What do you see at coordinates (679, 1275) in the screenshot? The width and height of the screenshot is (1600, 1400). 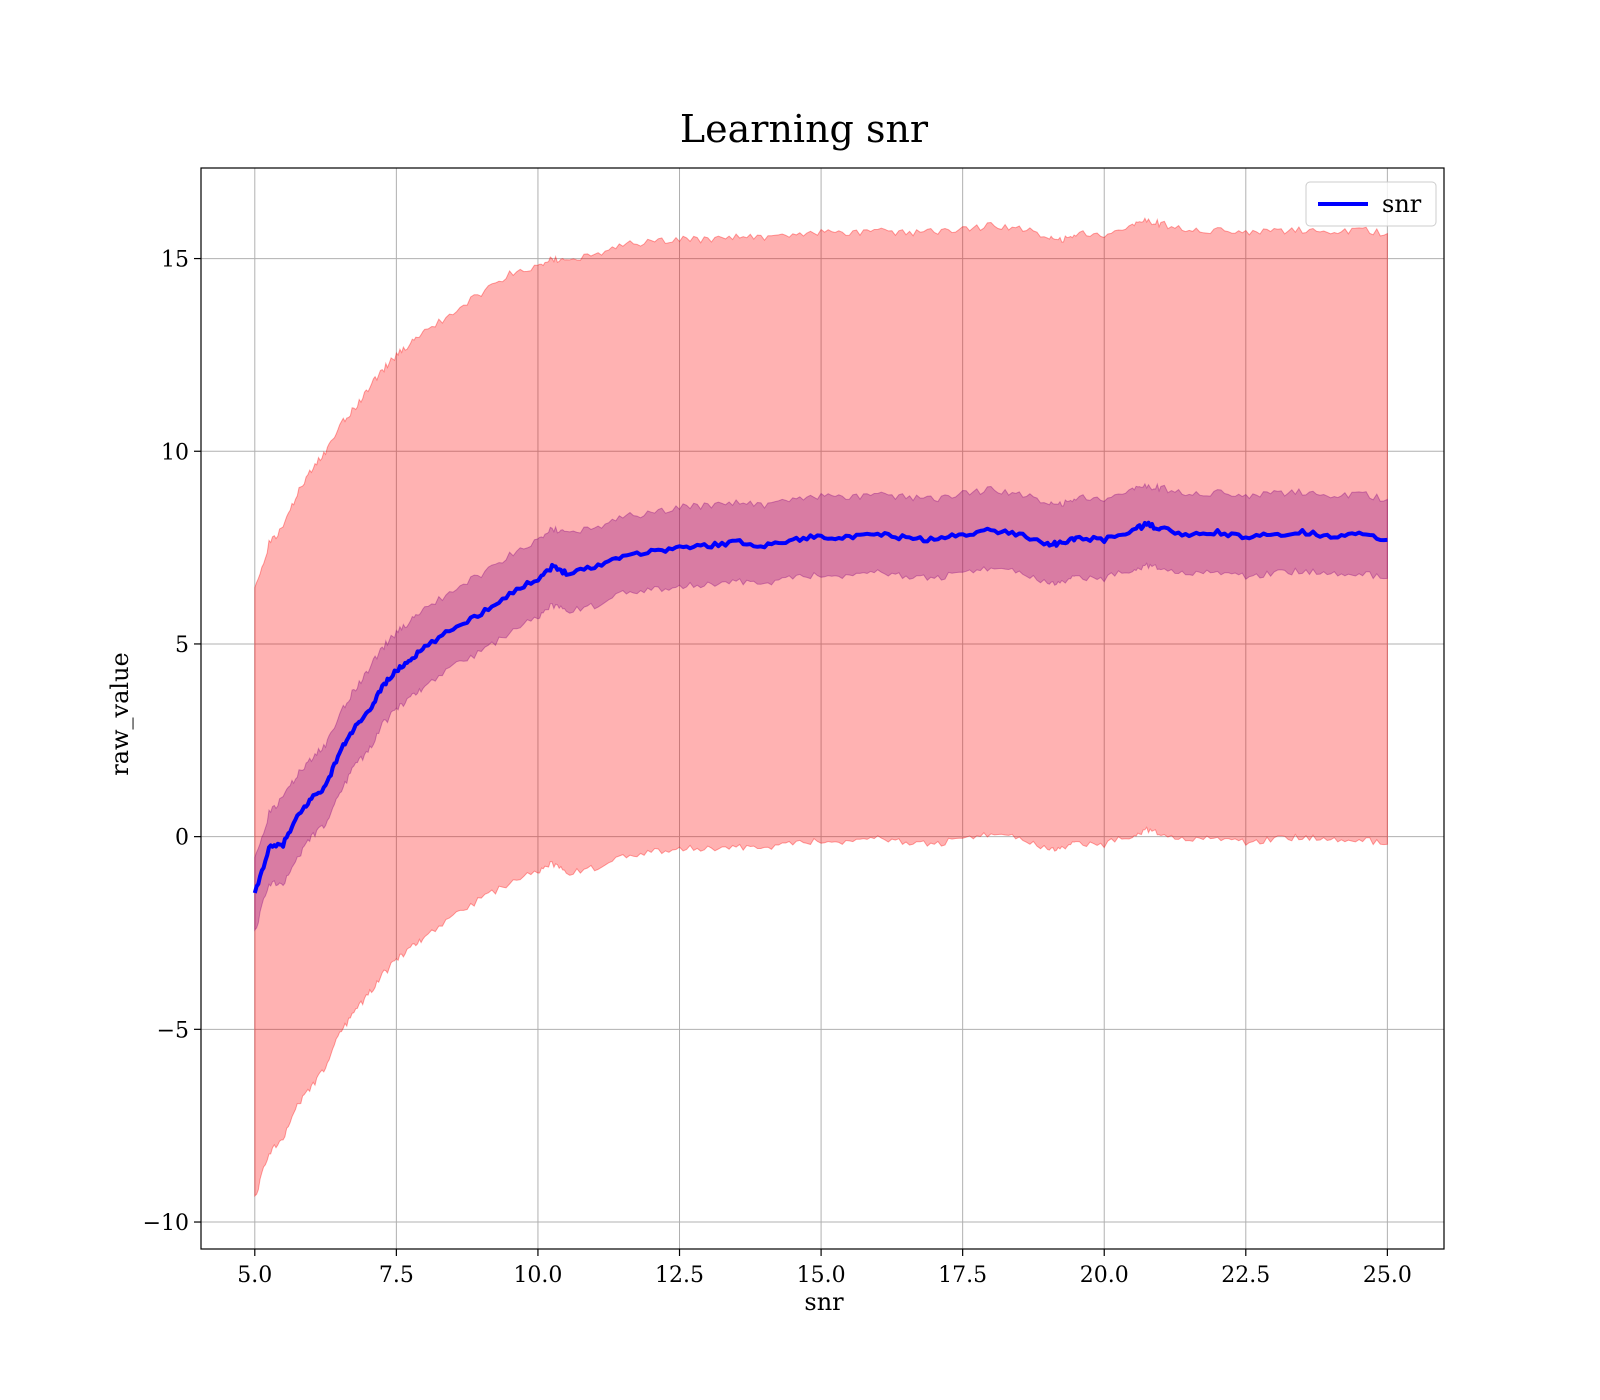 I see `x-tick-label: 12.5` at bounding box center [679, 1275].